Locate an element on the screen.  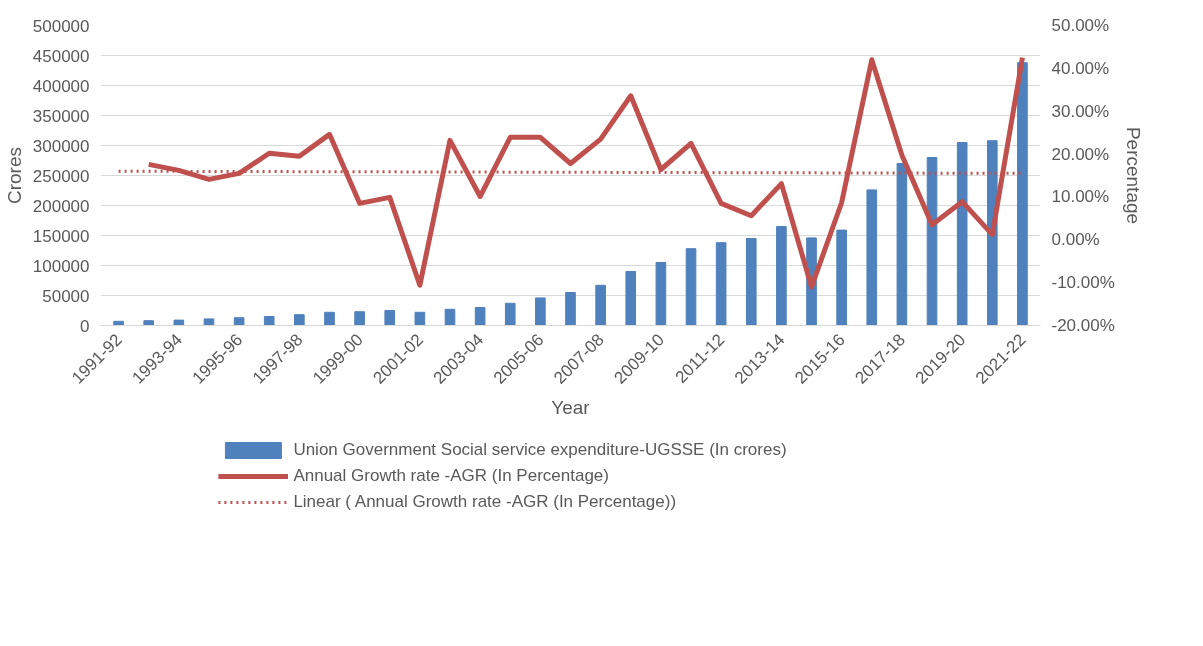
y2-tick-label: 0.00% is located at coordinates (1075, 240).